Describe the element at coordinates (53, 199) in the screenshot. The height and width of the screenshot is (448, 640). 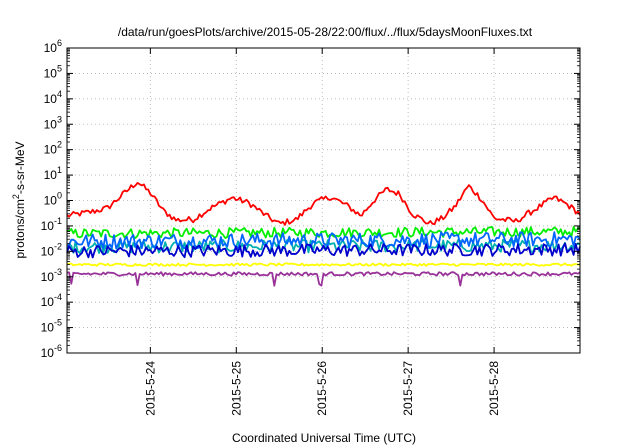
I see `y-tick-label: 10⁰` at that location.